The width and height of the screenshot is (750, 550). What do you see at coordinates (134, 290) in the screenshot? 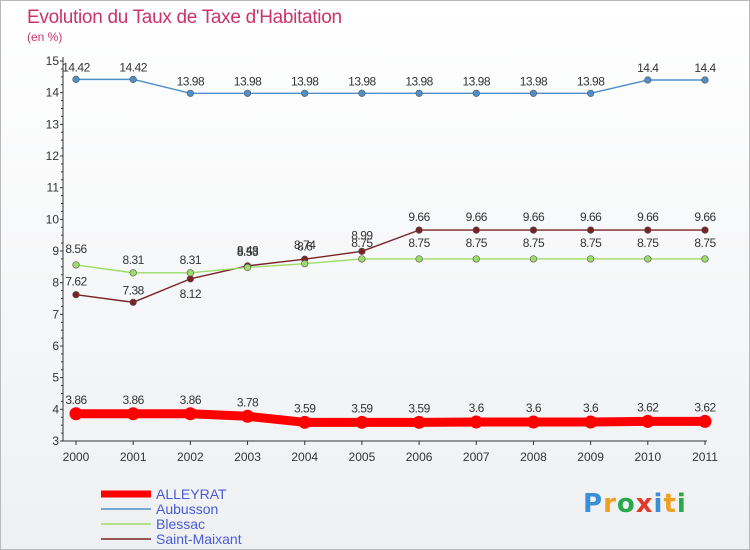
I see `data-label: 7.38` at bounding box center [134, 290].